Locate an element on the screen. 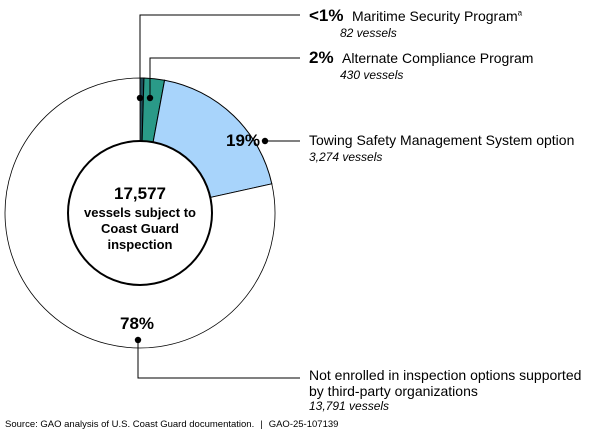  slice-count-towing: 3,274 vessels is located at coordinates (346, 157).